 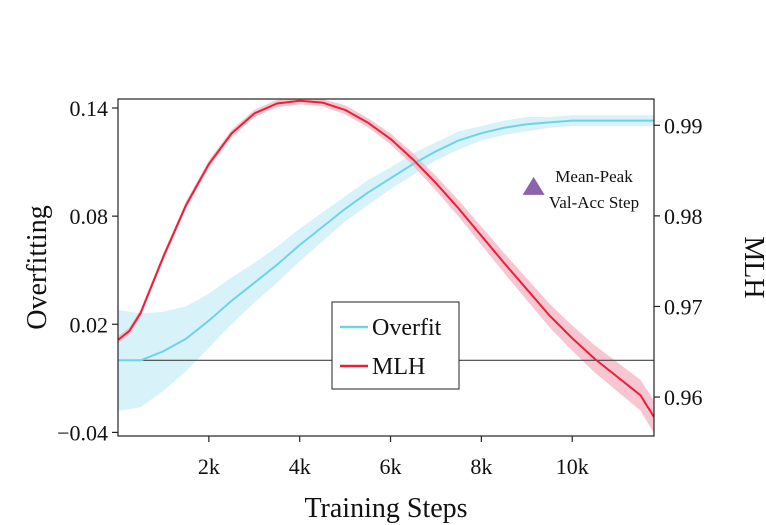 What do you see at coordinates (572, 466) in the screenshot?
I see `x-tick-label: 10k` at bounding box center [572, 466].